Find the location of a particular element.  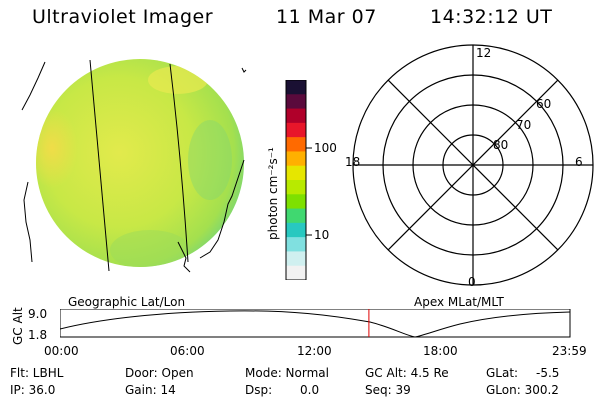

timeline-xtick-2359: 23:59 is located at coordinates (569, 351).